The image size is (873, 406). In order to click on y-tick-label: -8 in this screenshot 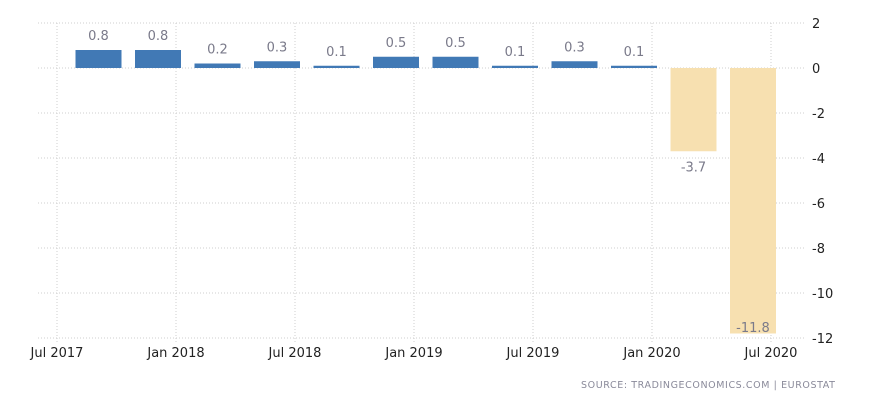, I will do `click(818, 249)`.